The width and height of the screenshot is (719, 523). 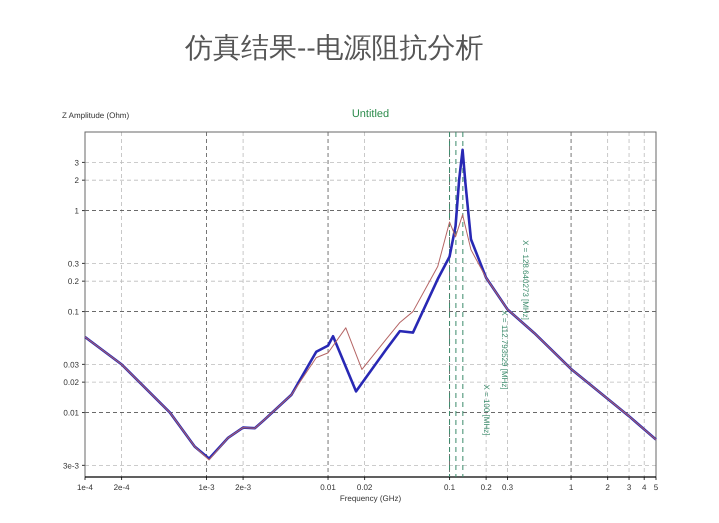 What do you see at coordinates (328, 487) in the screenshot?
I see `x-tick-label: 0.01` at bounding box center [328, 487].